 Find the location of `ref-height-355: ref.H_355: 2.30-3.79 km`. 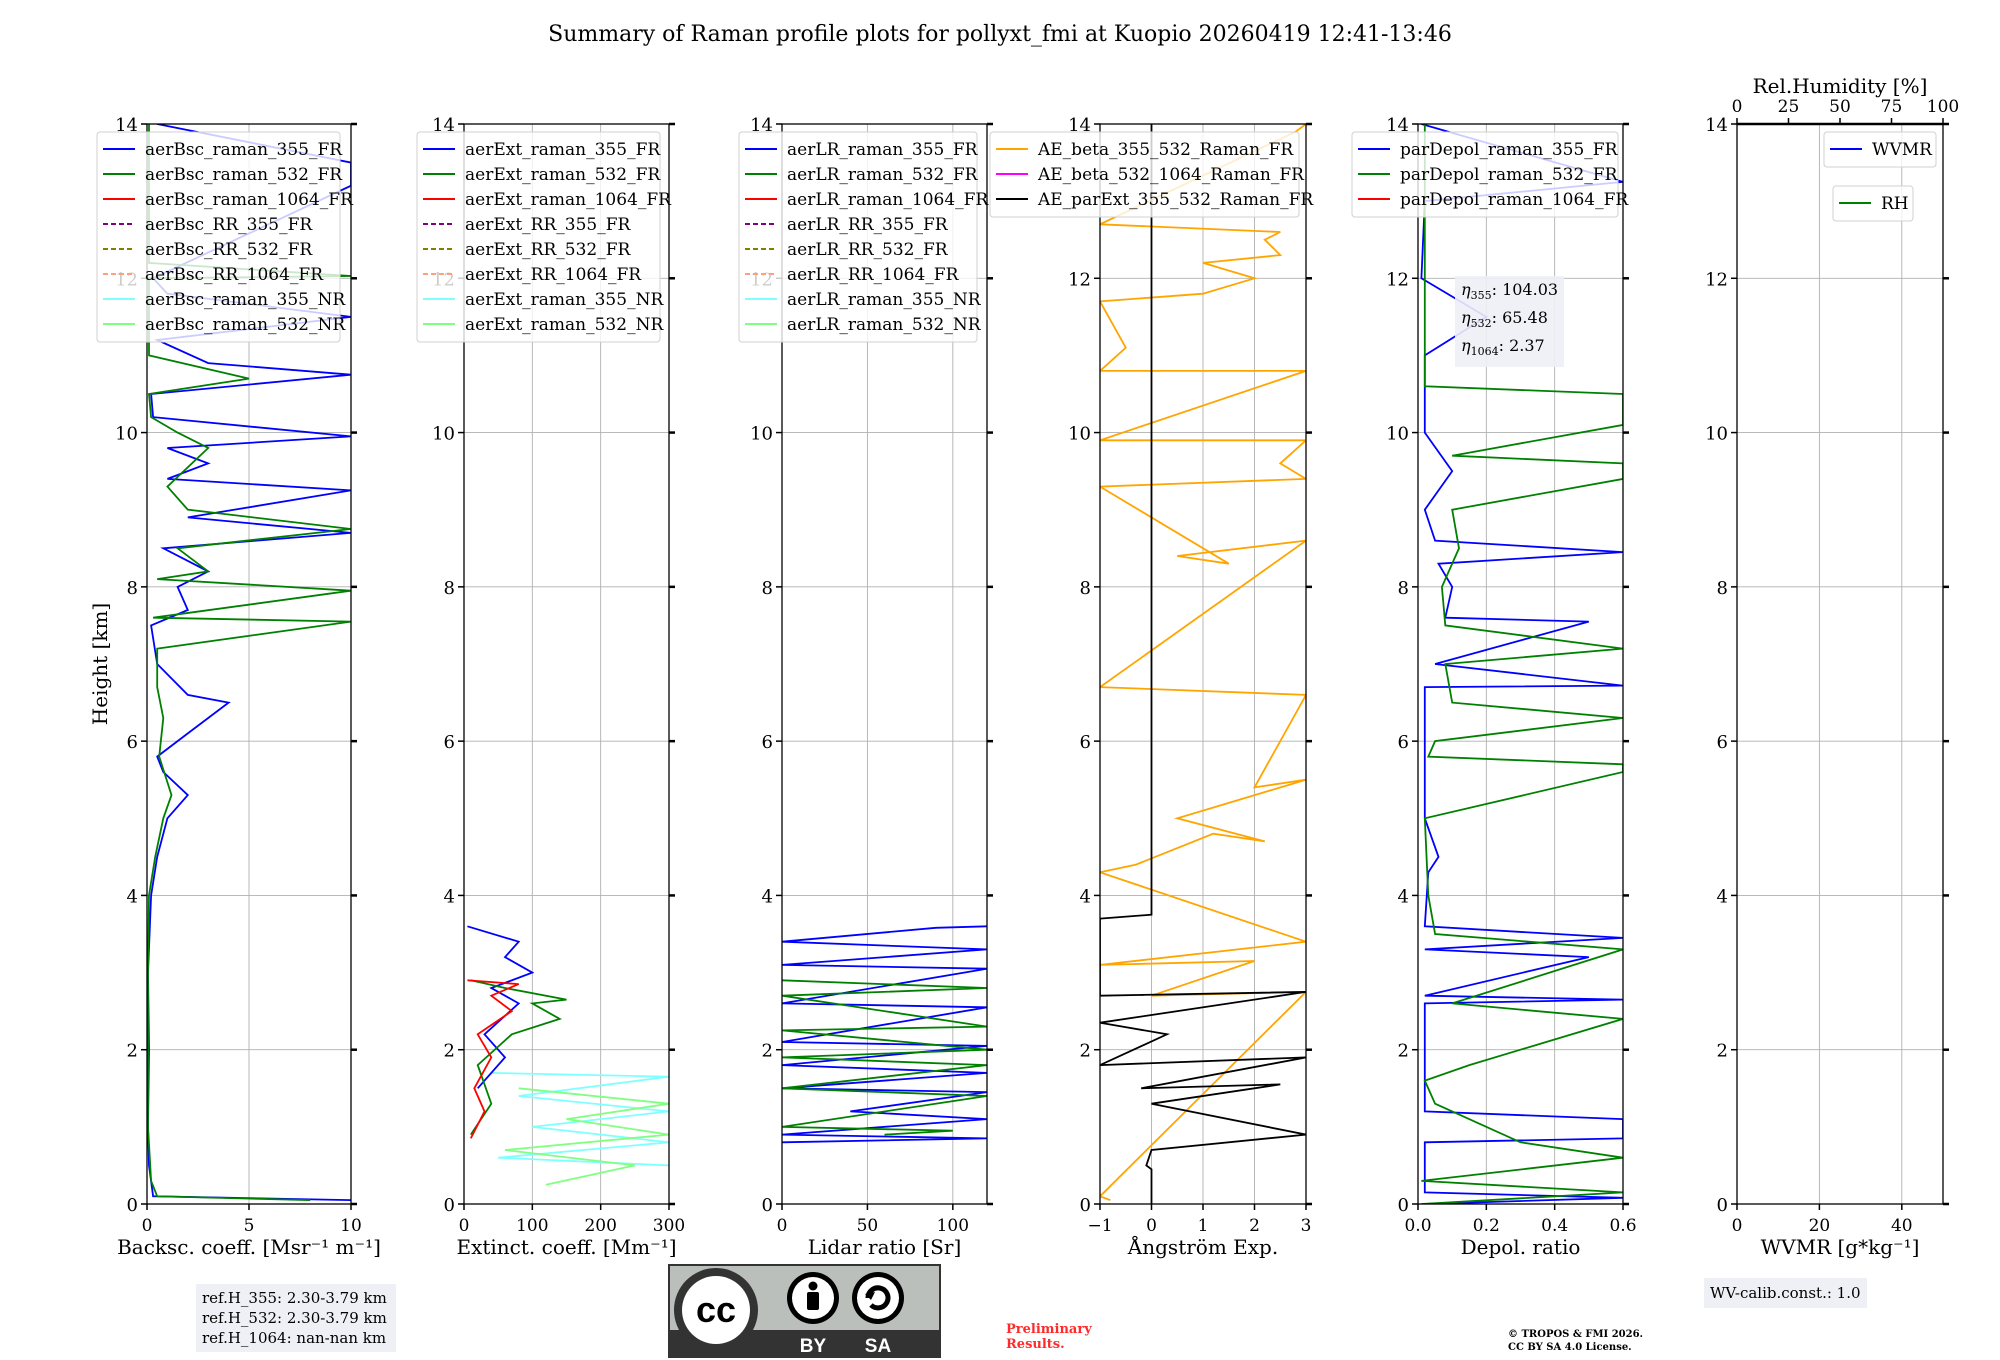

ref-height-355: ref.H_355: 2.30-3.79 km is located at coordinates (294, 1298).